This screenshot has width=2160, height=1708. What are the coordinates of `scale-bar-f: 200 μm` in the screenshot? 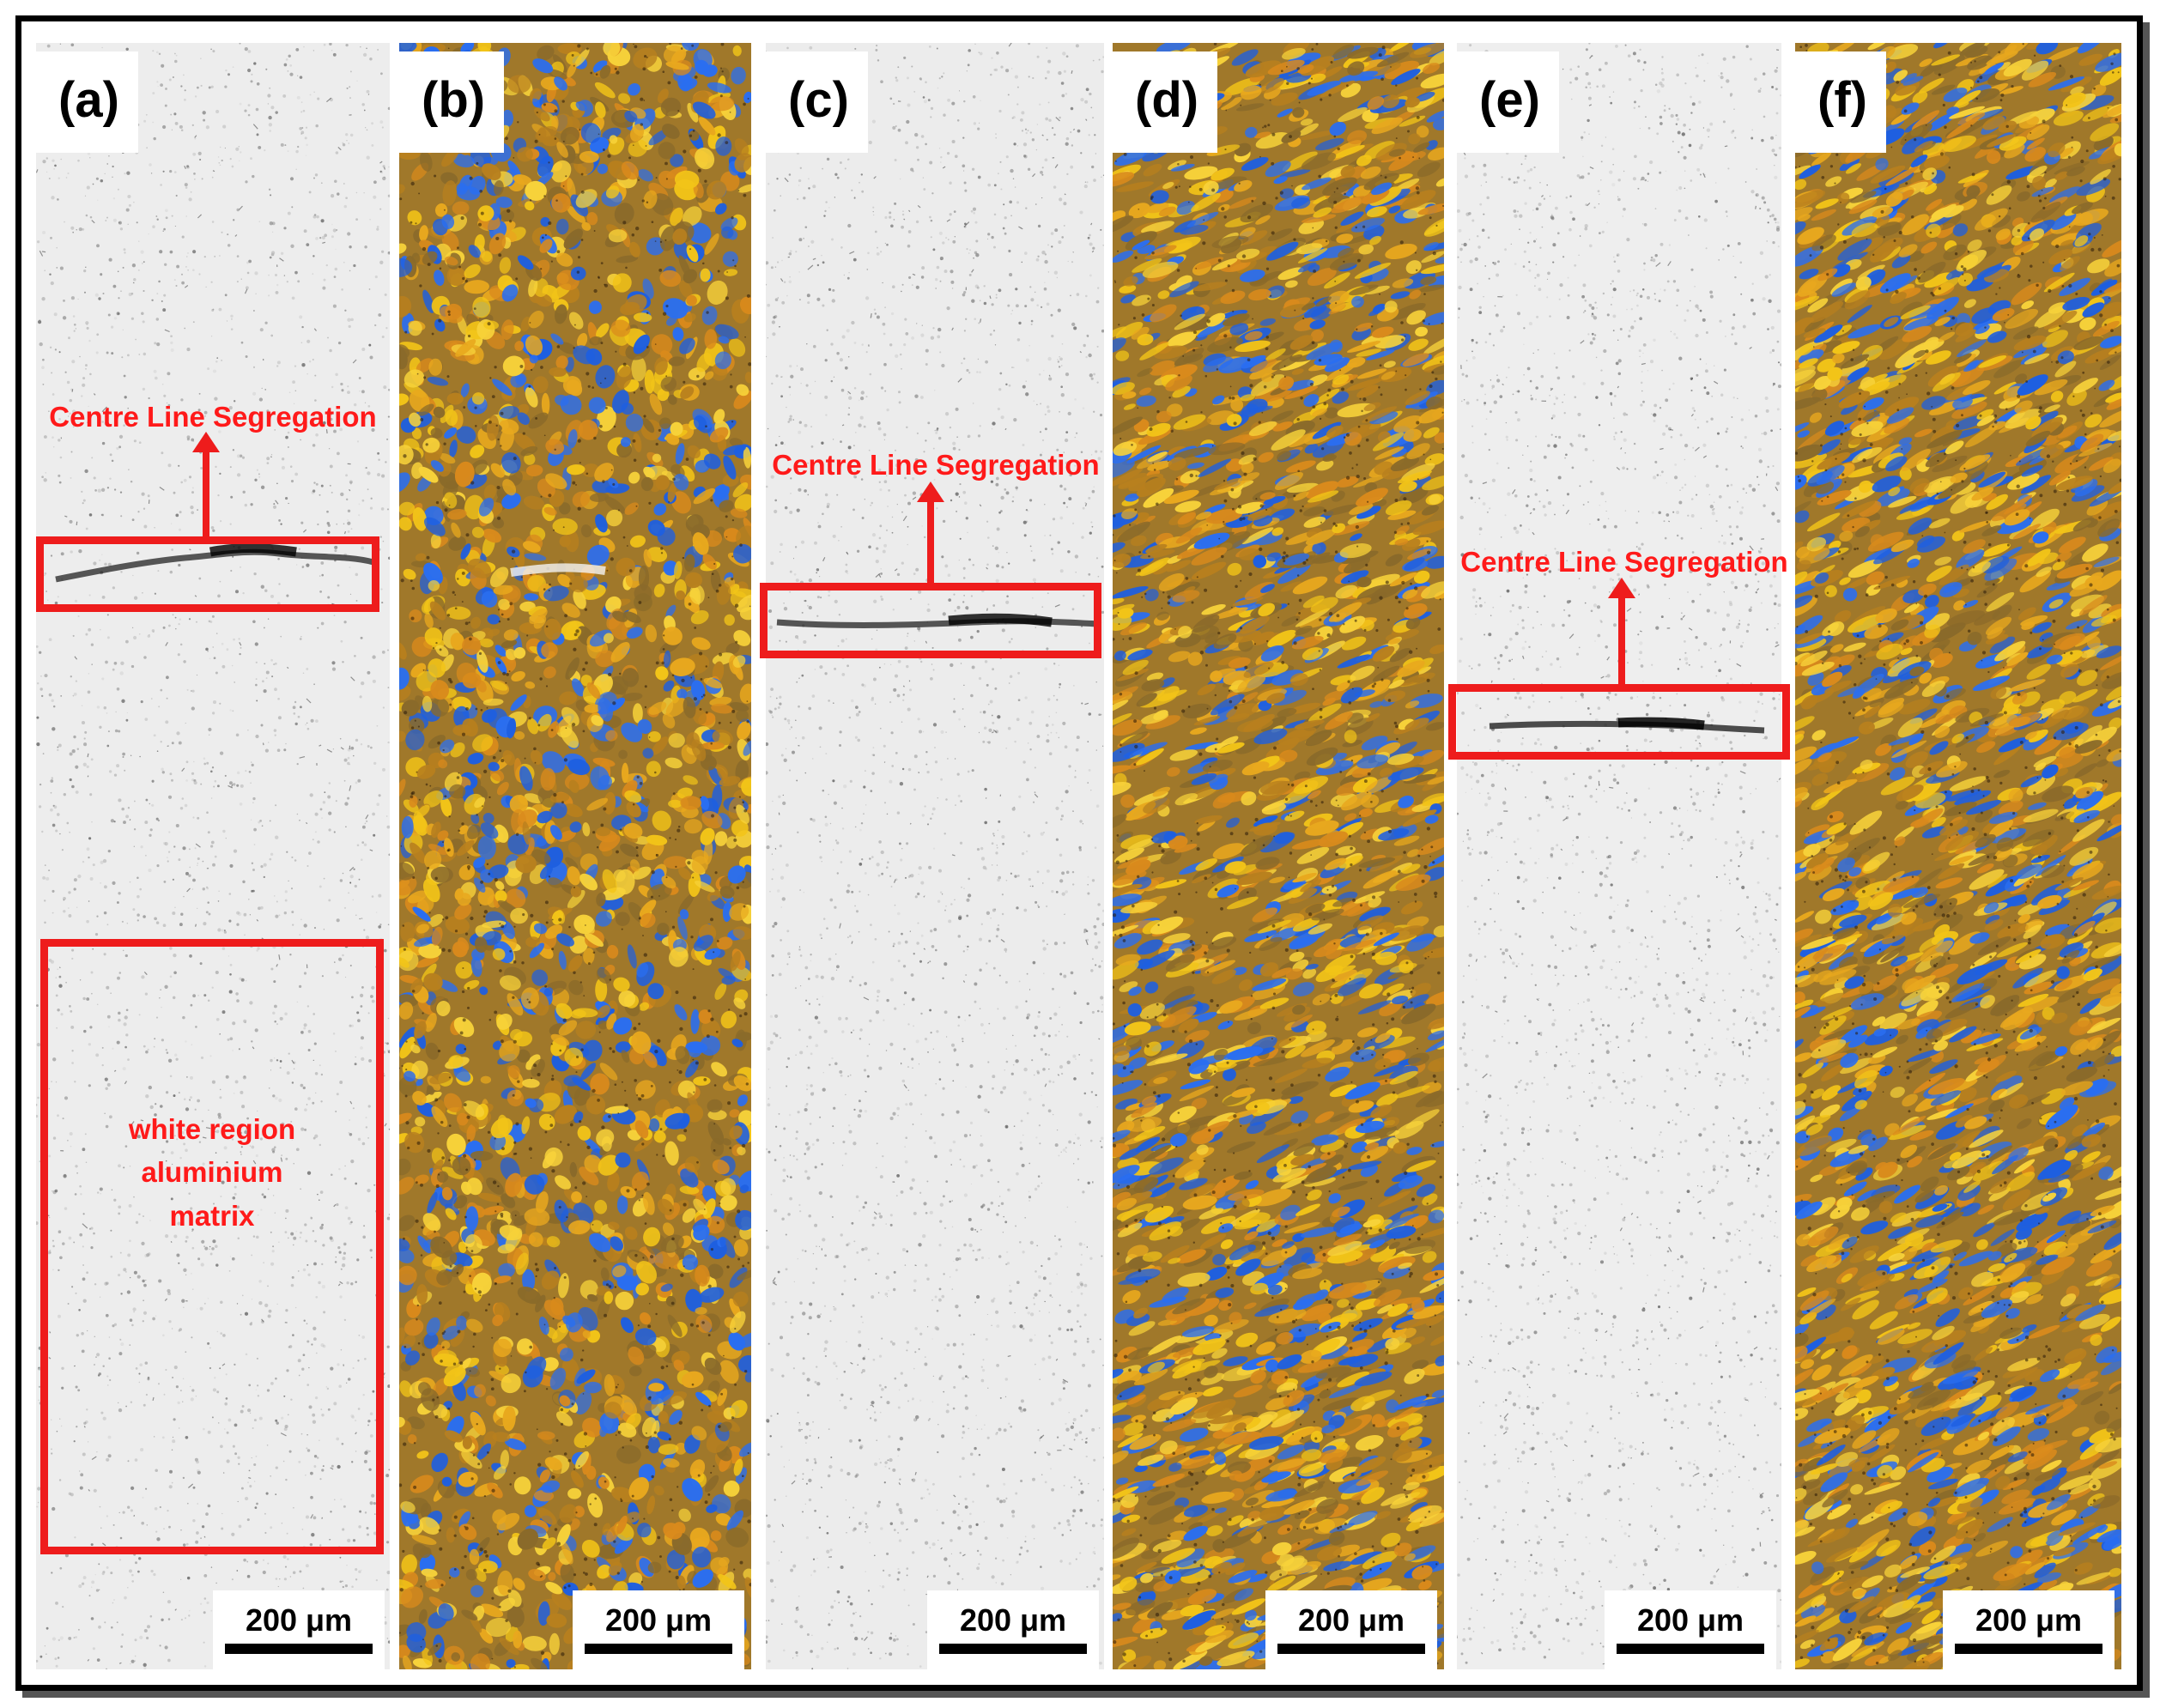 It's located at (2028, 1630).